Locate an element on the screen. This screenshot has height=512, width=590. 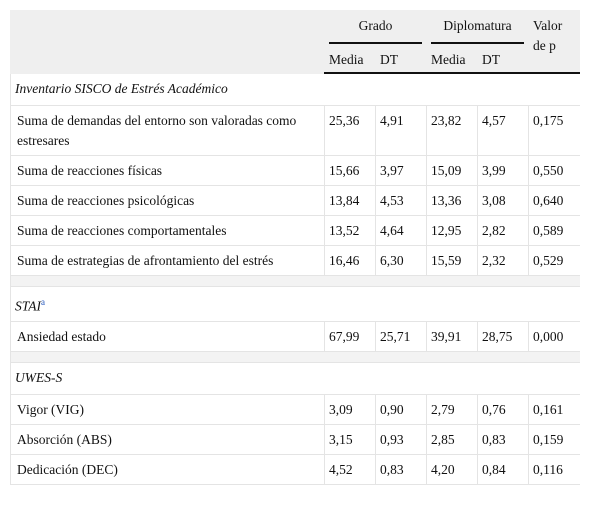
value-cell: 0,116 is located at coordinates (554, 469).